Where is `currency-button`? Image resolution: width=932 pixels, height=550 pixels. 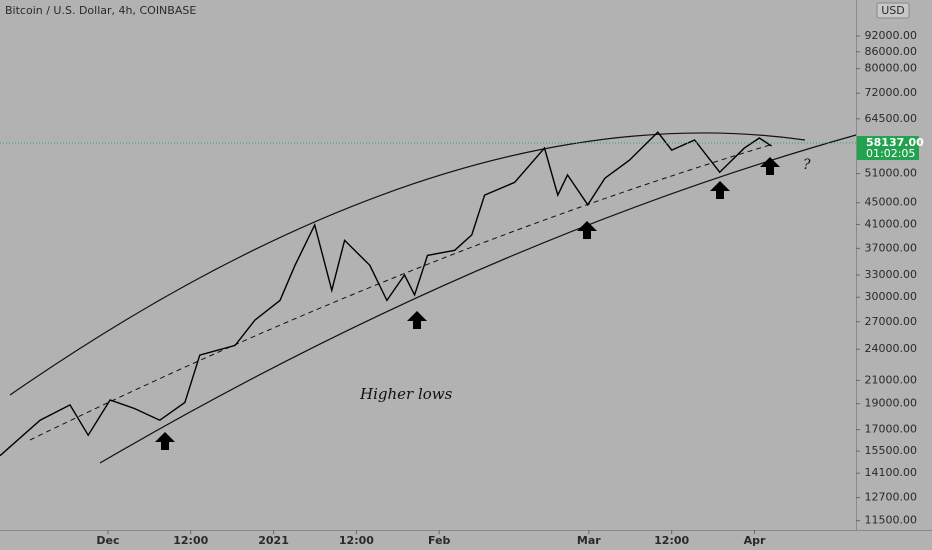 currency-button is located at coordinates (893, 10).